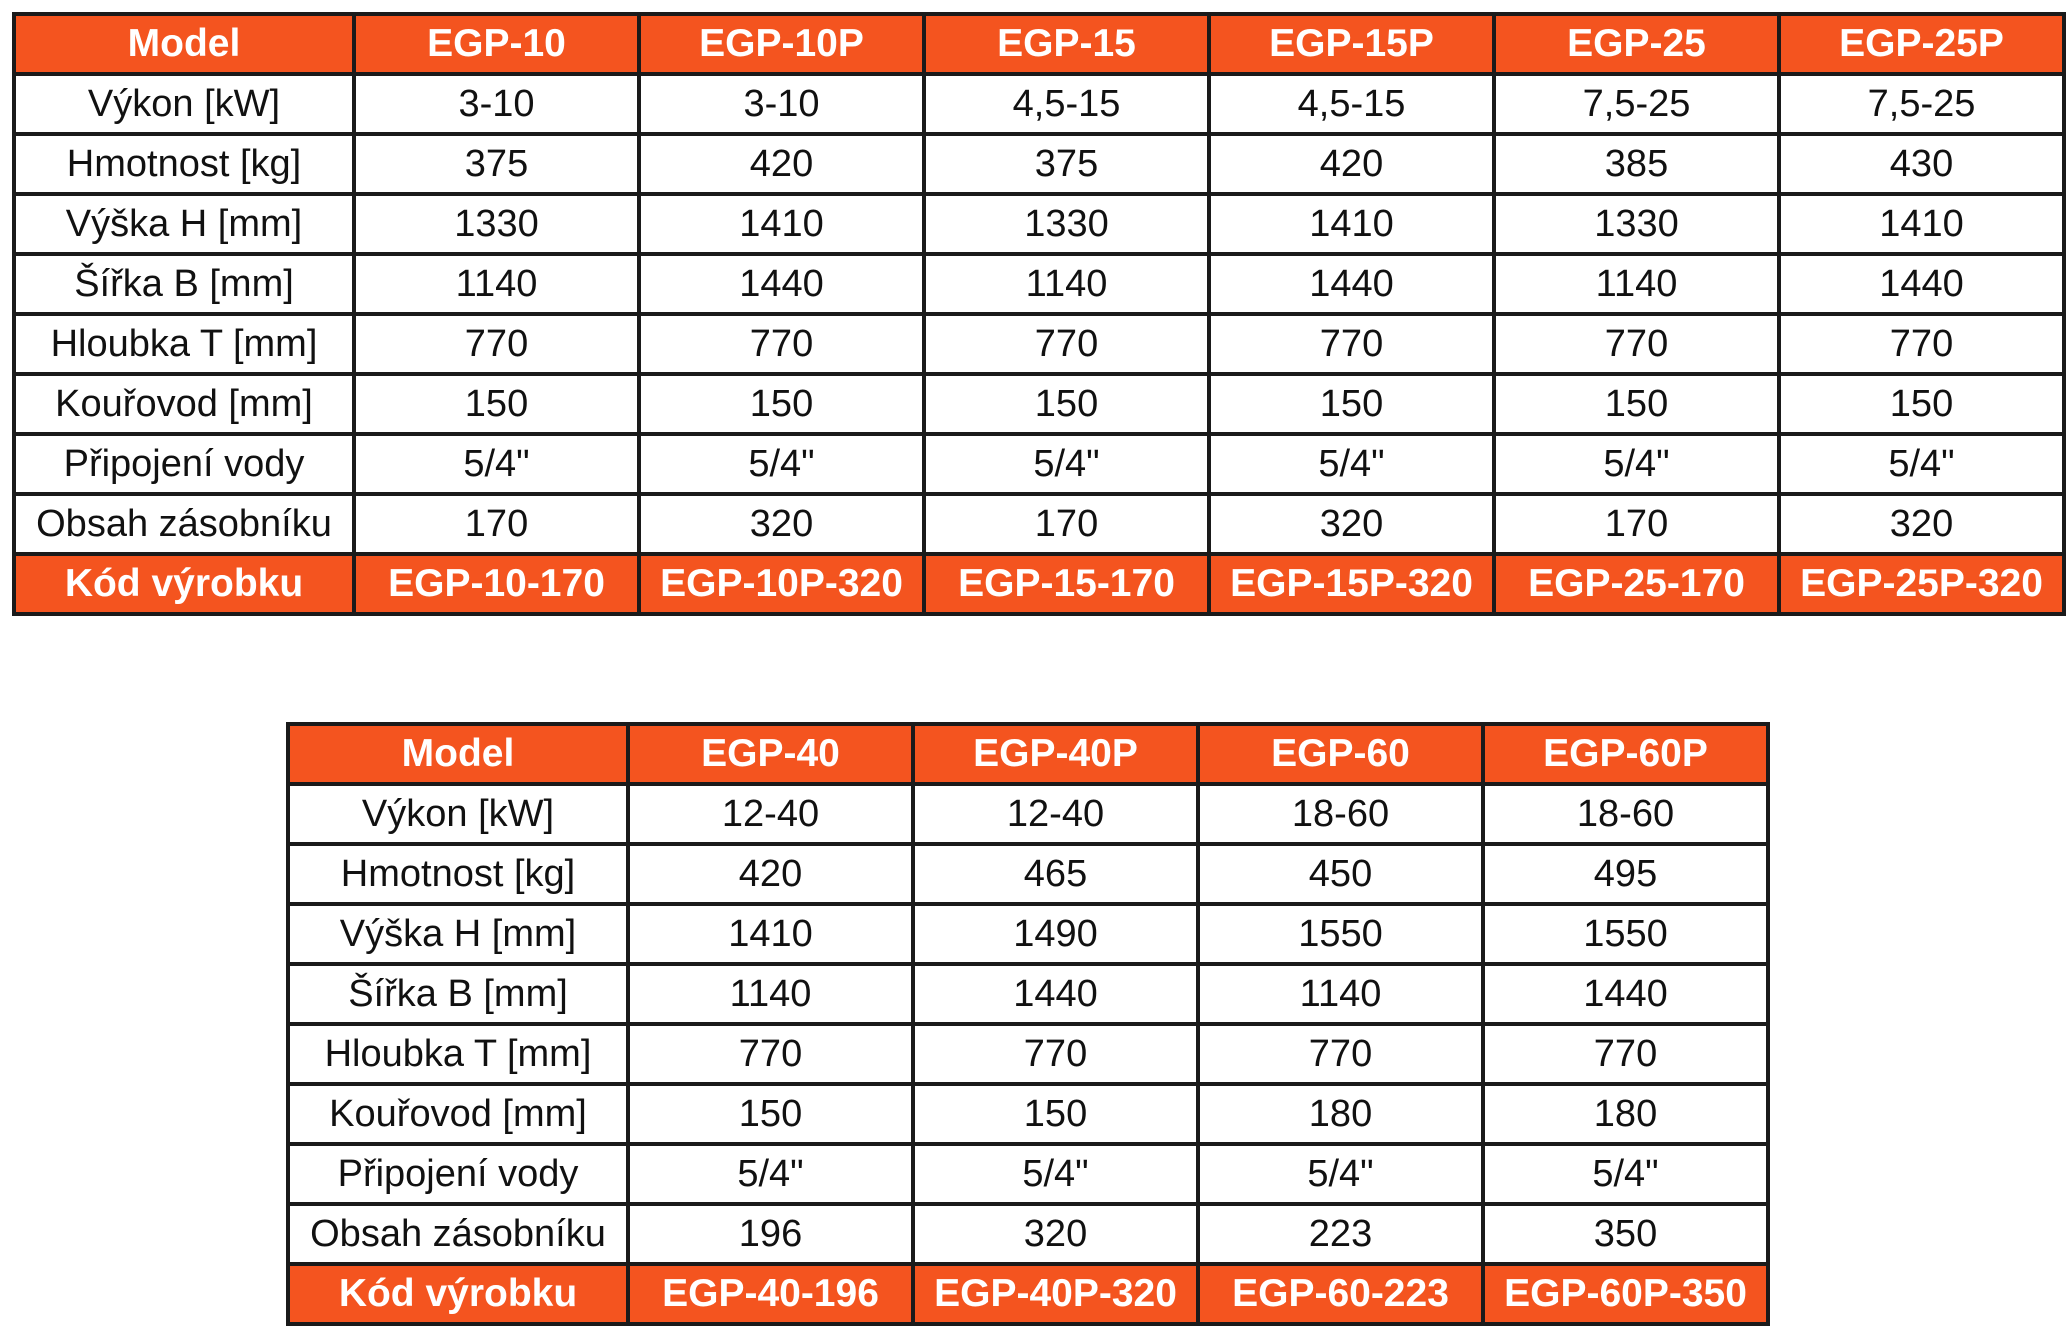 The height and width of the screenshot is (1344, 2070). Describe the element at coordinates (496, 44) in the screenshot. I see `value-cell: EGP-10` at that location.